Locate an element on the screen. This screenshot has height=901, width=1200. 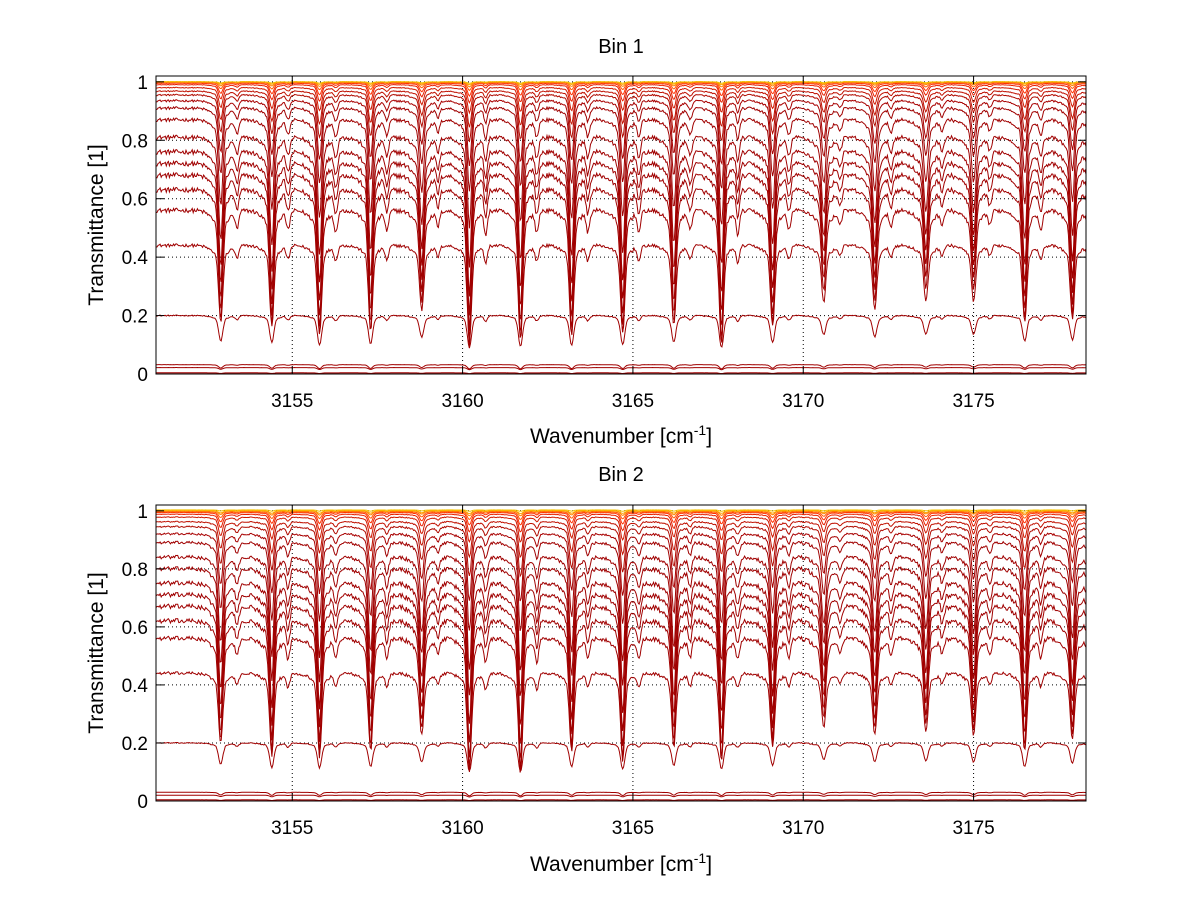
chart-title: Bin 1 is located at coordinates (621, 47).